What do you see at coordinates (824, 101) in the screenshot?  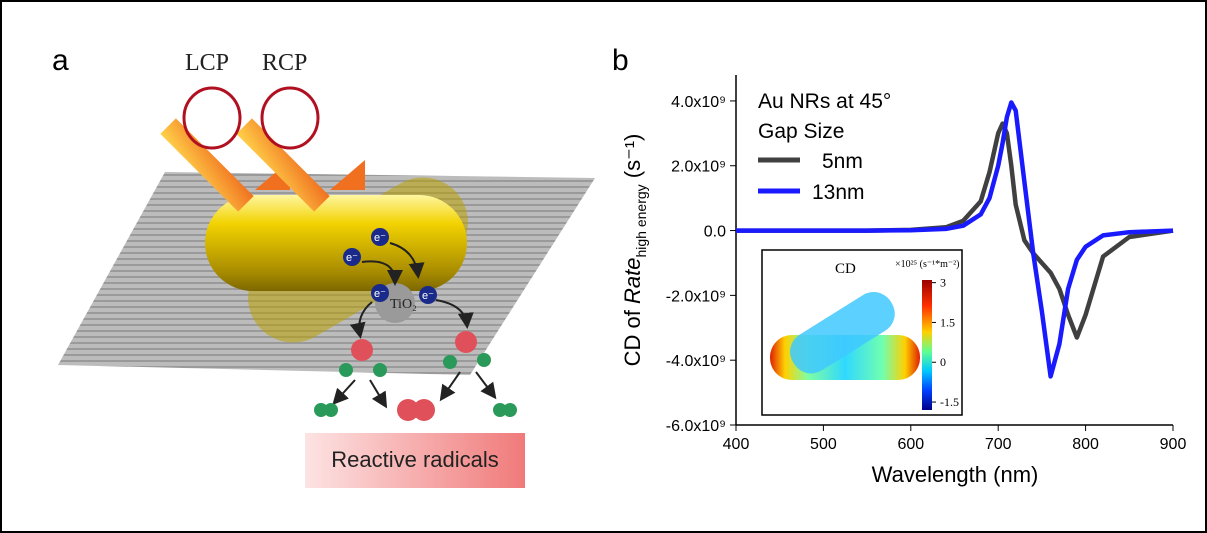 I see `legend-title: Au NRs at 45°` at bounding box center [824, 101].